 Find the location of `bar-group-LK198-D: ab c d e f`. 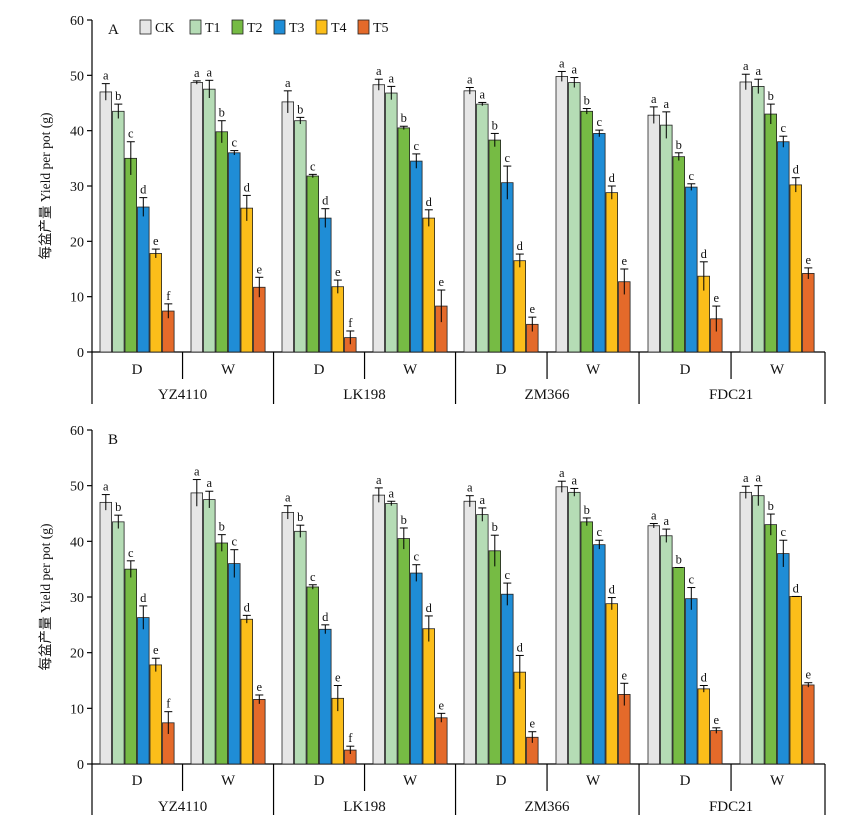

bar-group-LK198-D: ab c d e f is located at coordinates (319, 214).